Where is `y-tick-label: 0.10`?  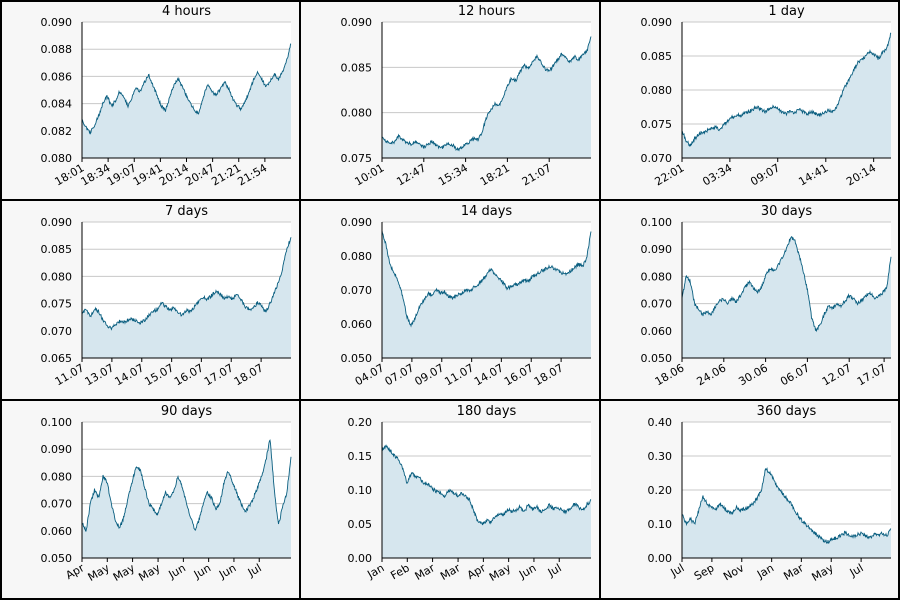
y-tick-label: 0.10 is located at coordinates (660, 524).